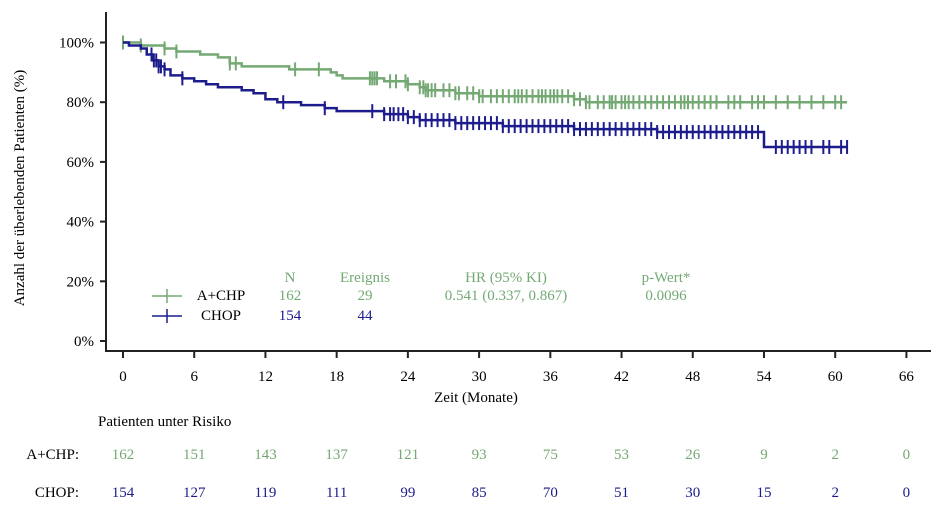  Describe the element at coordinates (52, 455) in the screenshot. I see `risk-row-label: A+CHP:` at that location.